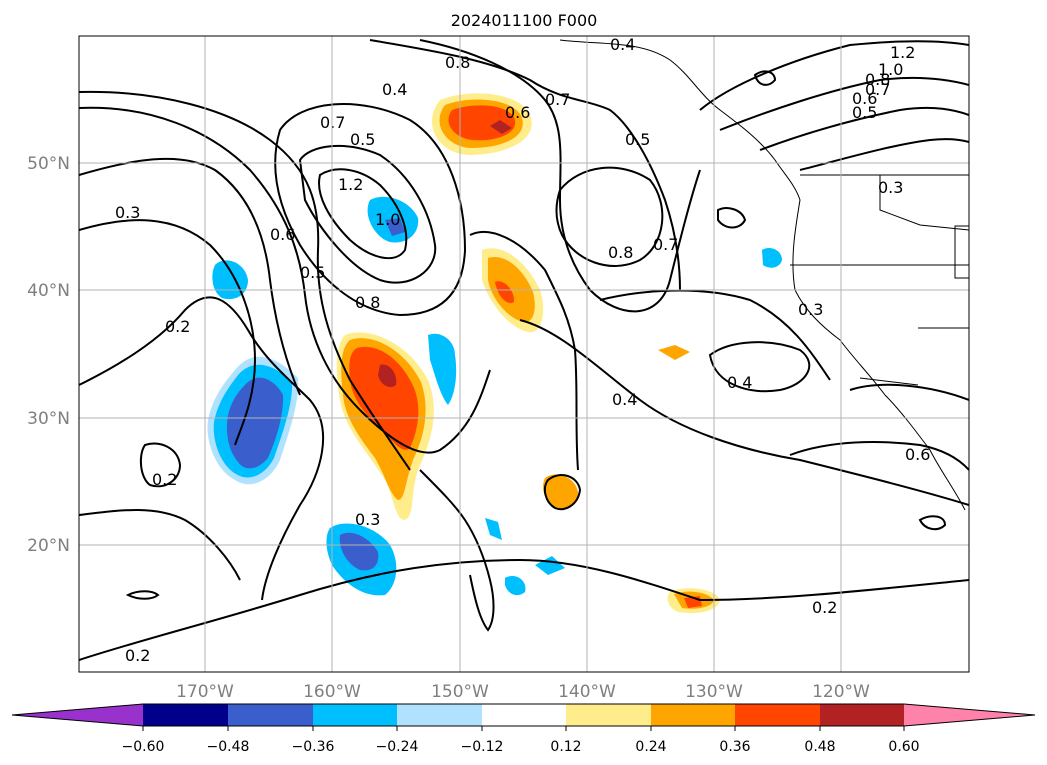 Image resolution: width=1047 pixels, height=765 pixels. I want to click on colorbar-extend-max, so click(969, 715).